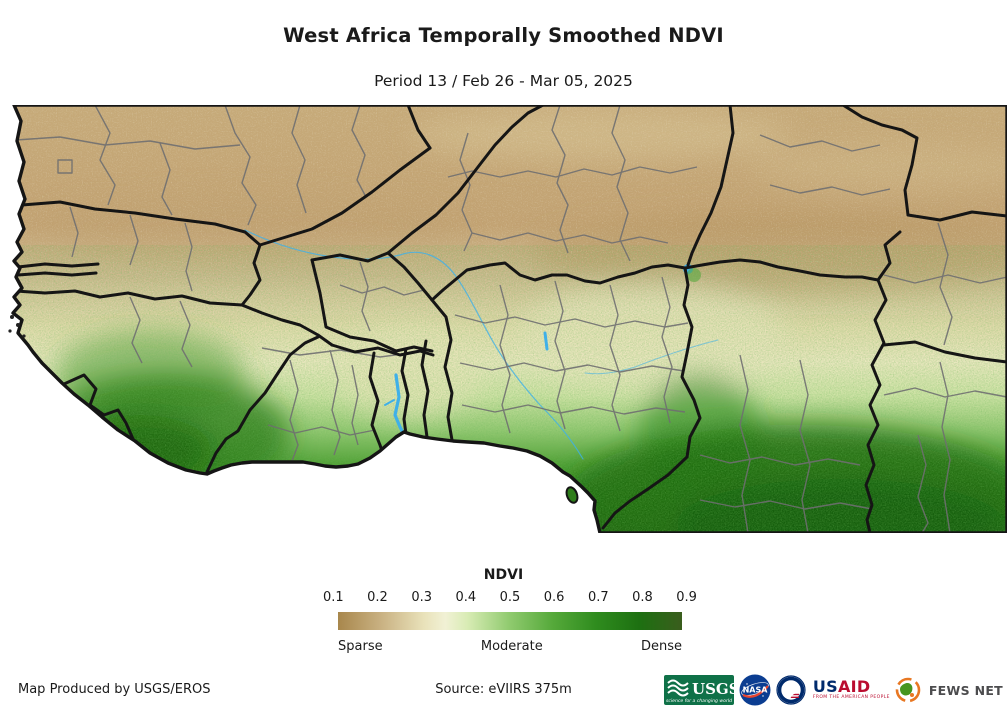  I want to click on legend-band-labels: Sparse Moderate Dense, so click(510, 646).